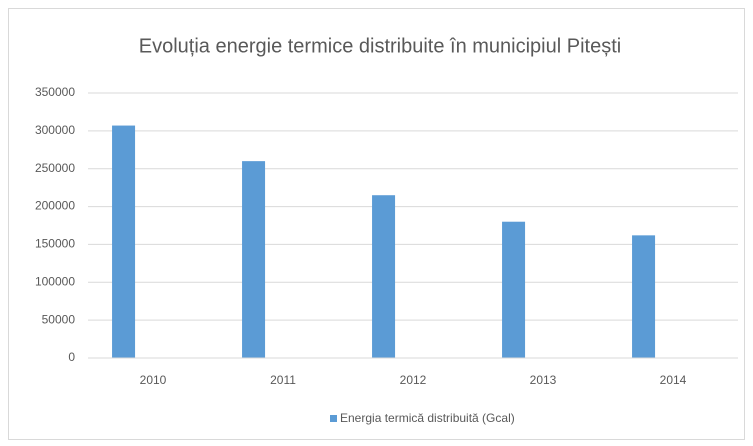 This screenshot has height=446, width=753. What do you see at coordinates (153, 380) in the screenshot?
I see `x-tick-label: 2010` at bounding box center [153, 380].